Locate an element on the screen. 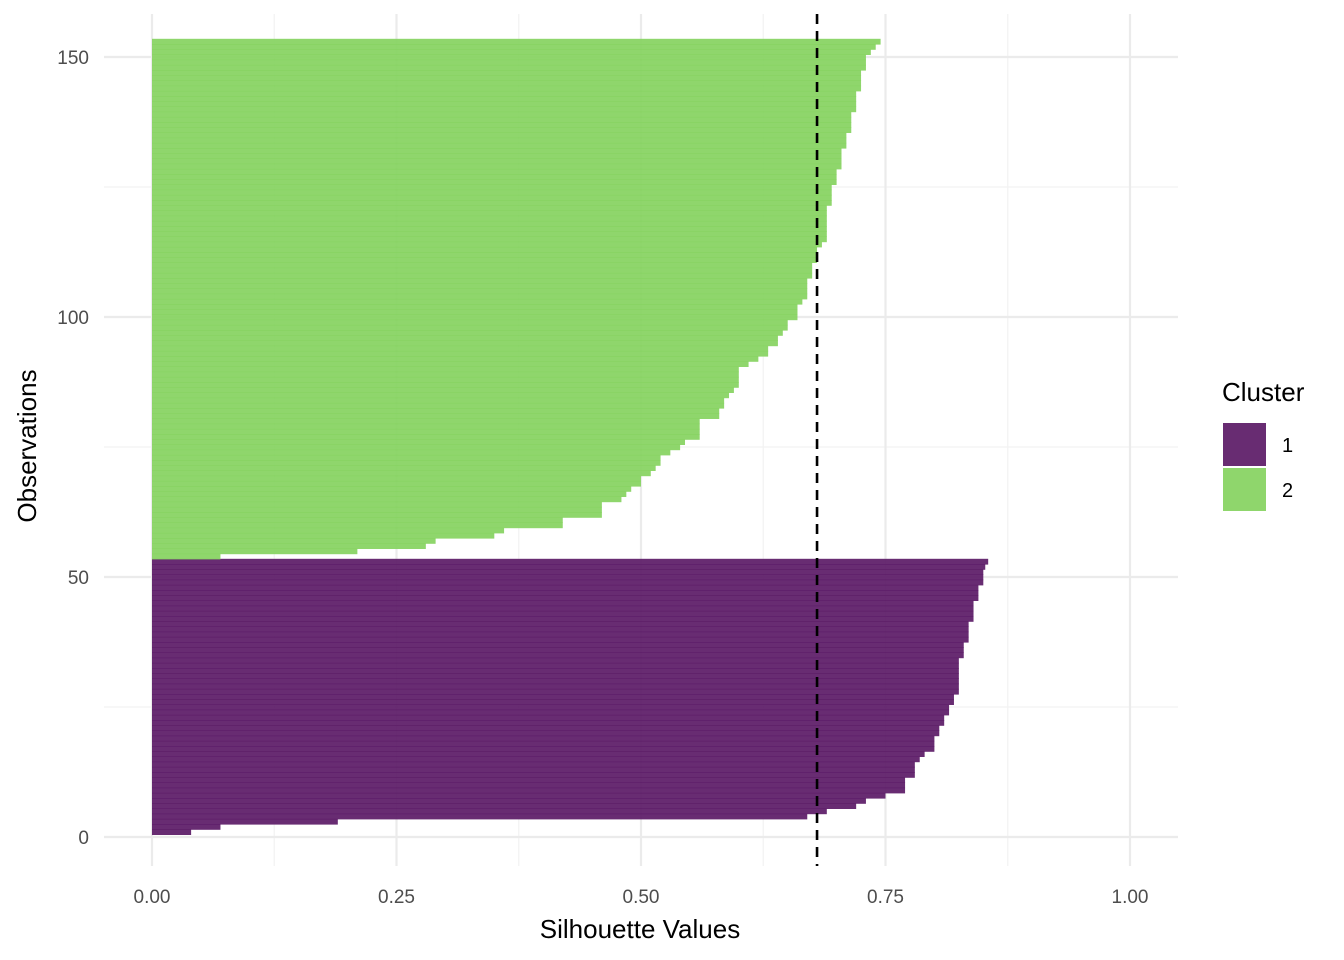 This screenshot has height=960, width=1344. x-tick-label: 0.75 is located at coordinates (885, 897).